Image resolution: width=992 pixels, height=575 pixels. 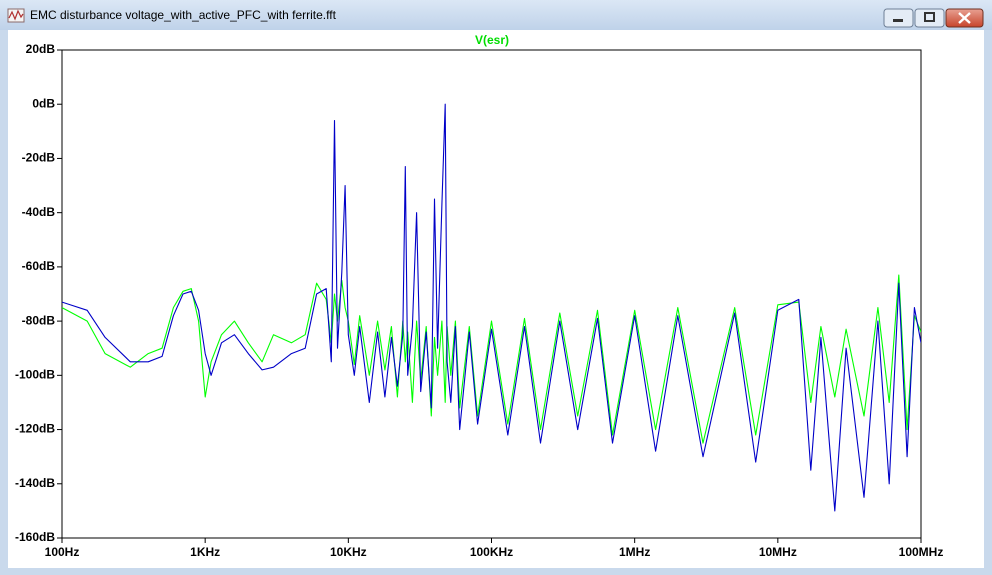 What do you see at coordinates (634, 552) in the screenshot?
I see `x-tick-label: 1MHz` at bounding box center [634, 552].